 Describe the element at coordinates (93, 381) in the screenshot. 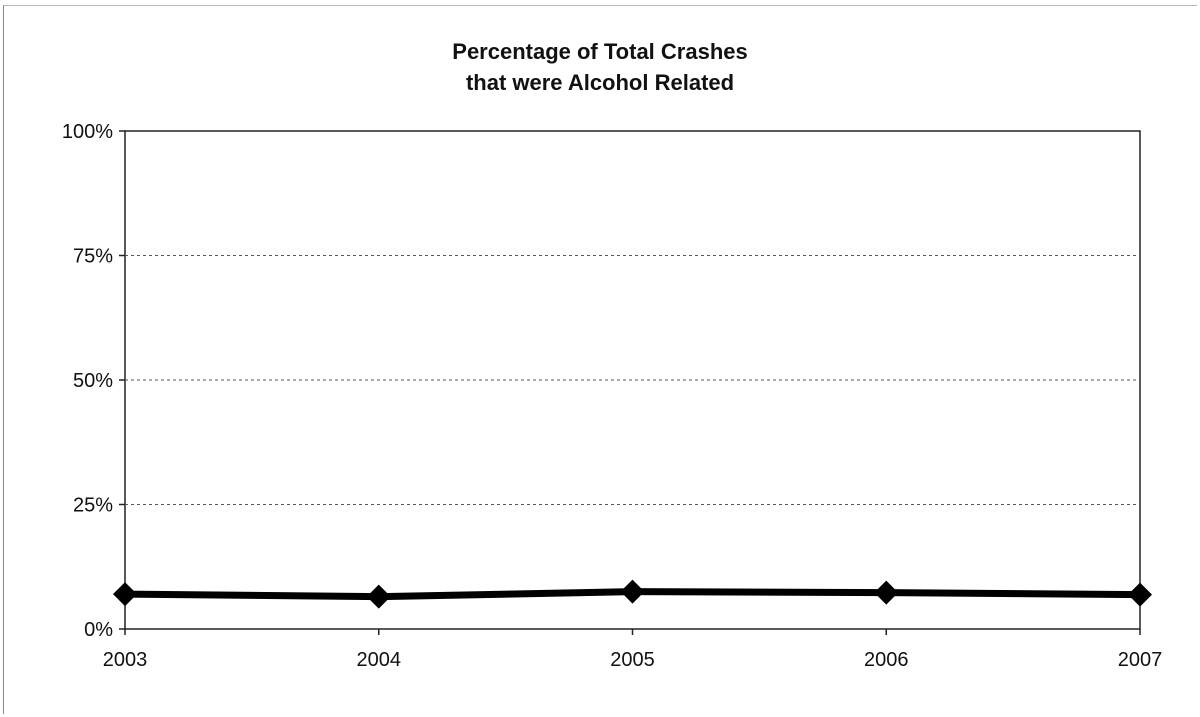

I see `y-tick-label: 50%` at that location.